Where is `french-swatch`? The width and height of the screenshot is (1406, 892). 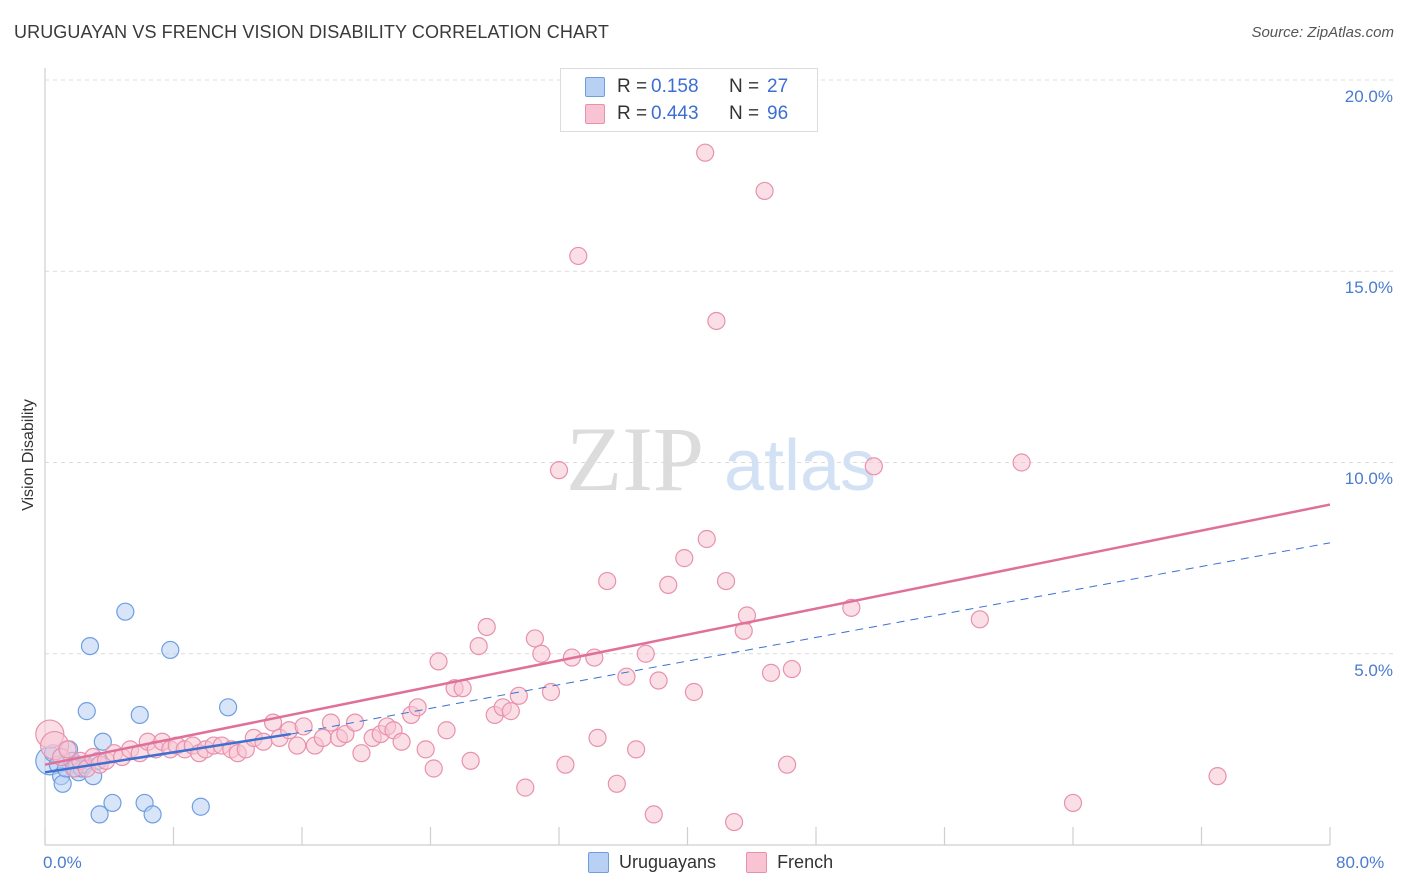 french-swatch is located at coordinates (595, 114).